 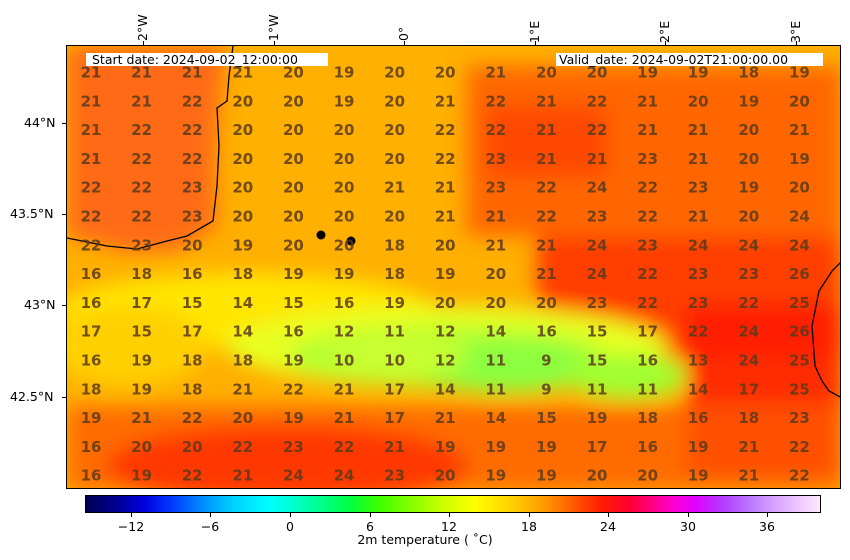 What do you see at coordinates (425, 539) in the screenshot?
I see `colorbar-title: 2m temperature ( ˚C)` at bounding box center [425, 539].